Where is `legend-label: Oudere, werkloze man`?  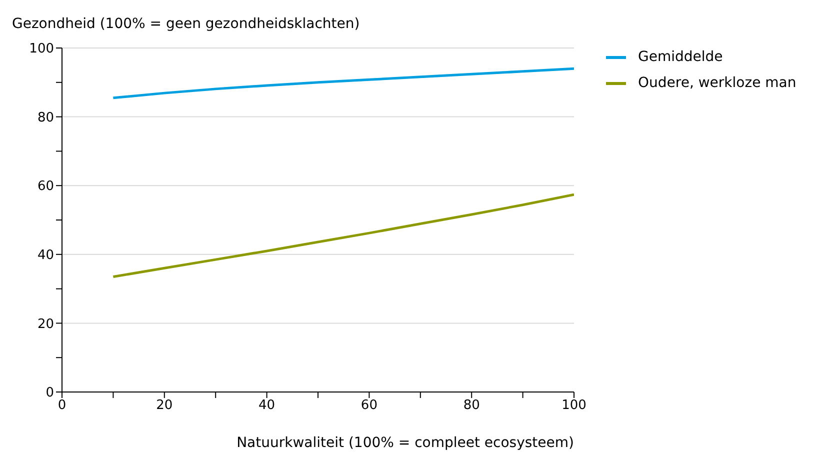
legend-label: Oudere, werkloze man is located at coordinates (717, 83).